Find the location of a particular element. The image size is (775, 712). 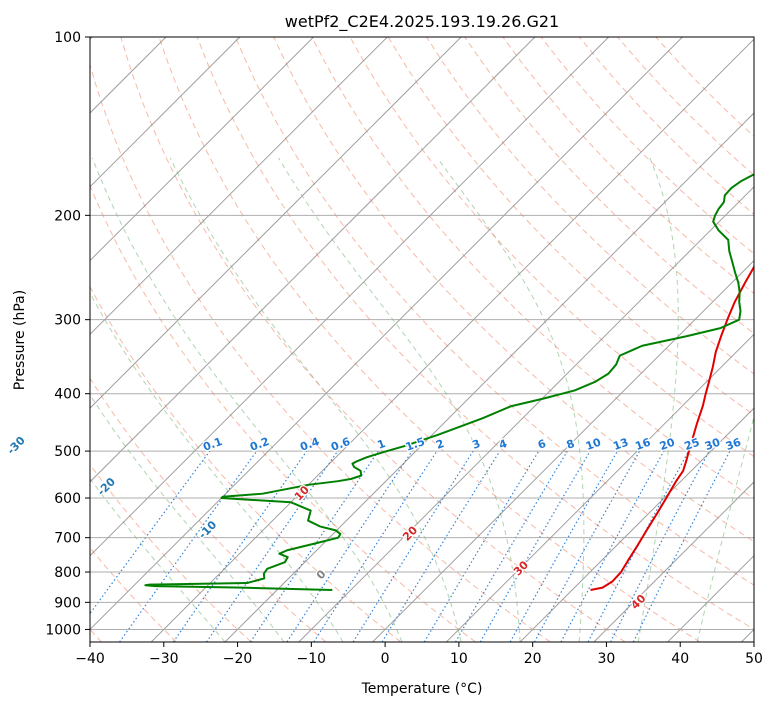

y-tick-label: 400 is located at coordinates (67, 395).